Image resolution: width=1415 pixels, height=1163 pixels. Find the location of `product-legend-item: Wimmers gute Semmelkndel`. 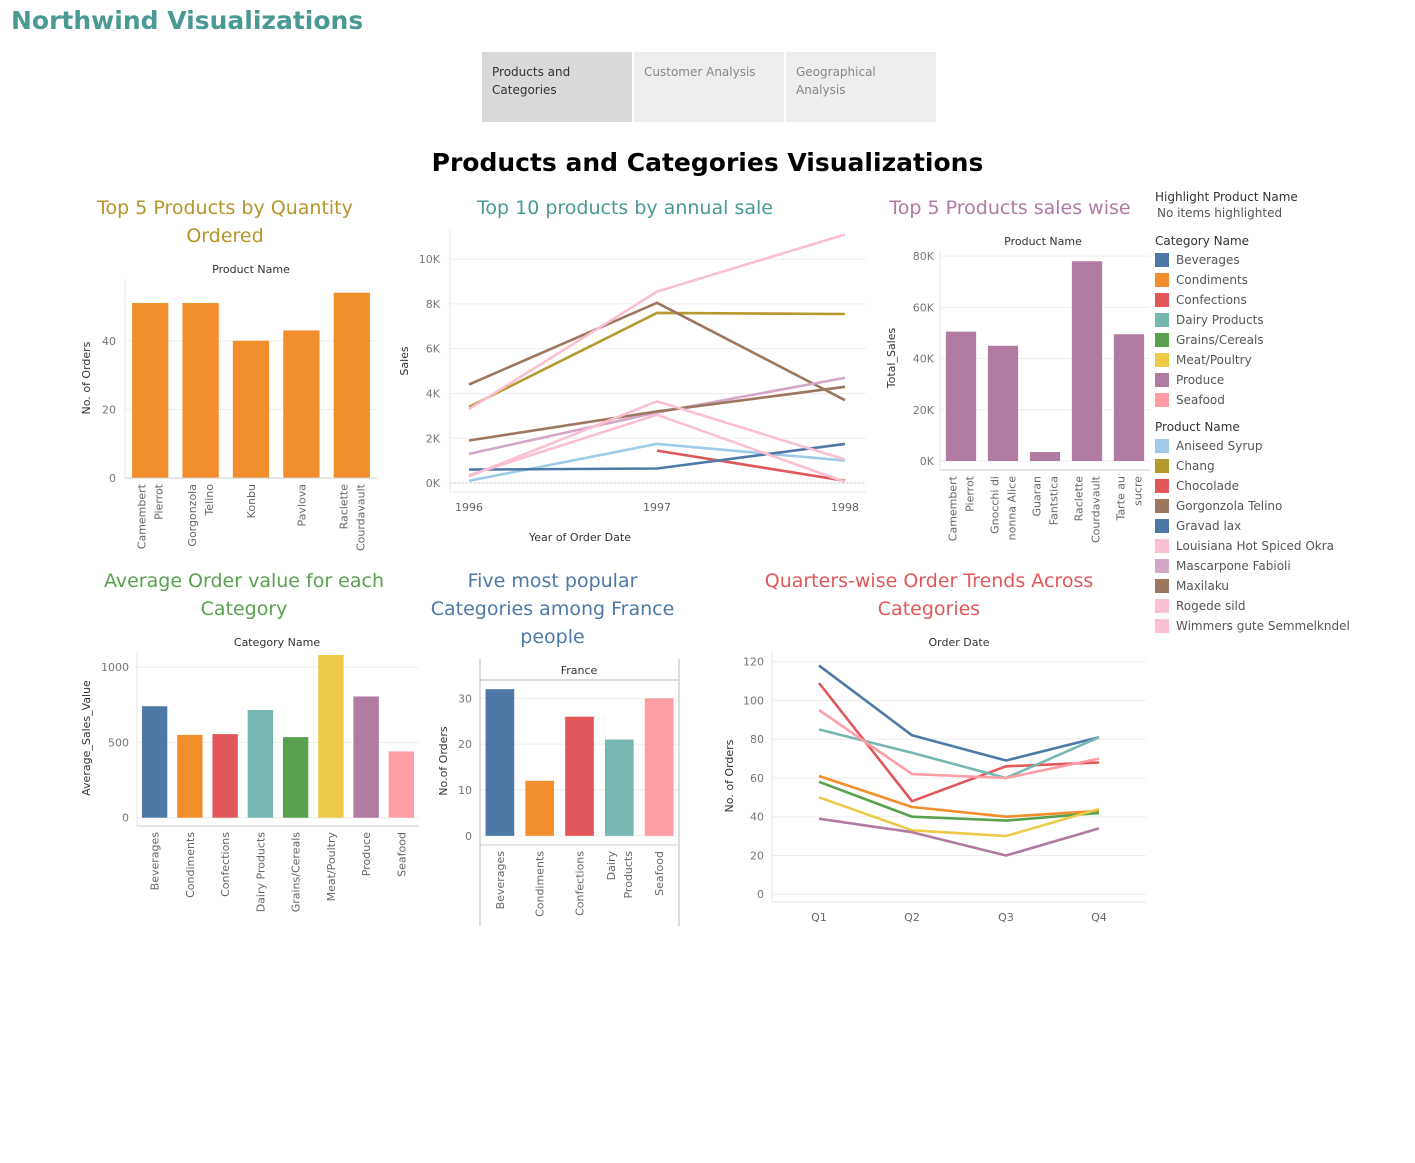

product-legend-item: Wimmers gute Semmelkndel is located at coordinates (1252, 626).